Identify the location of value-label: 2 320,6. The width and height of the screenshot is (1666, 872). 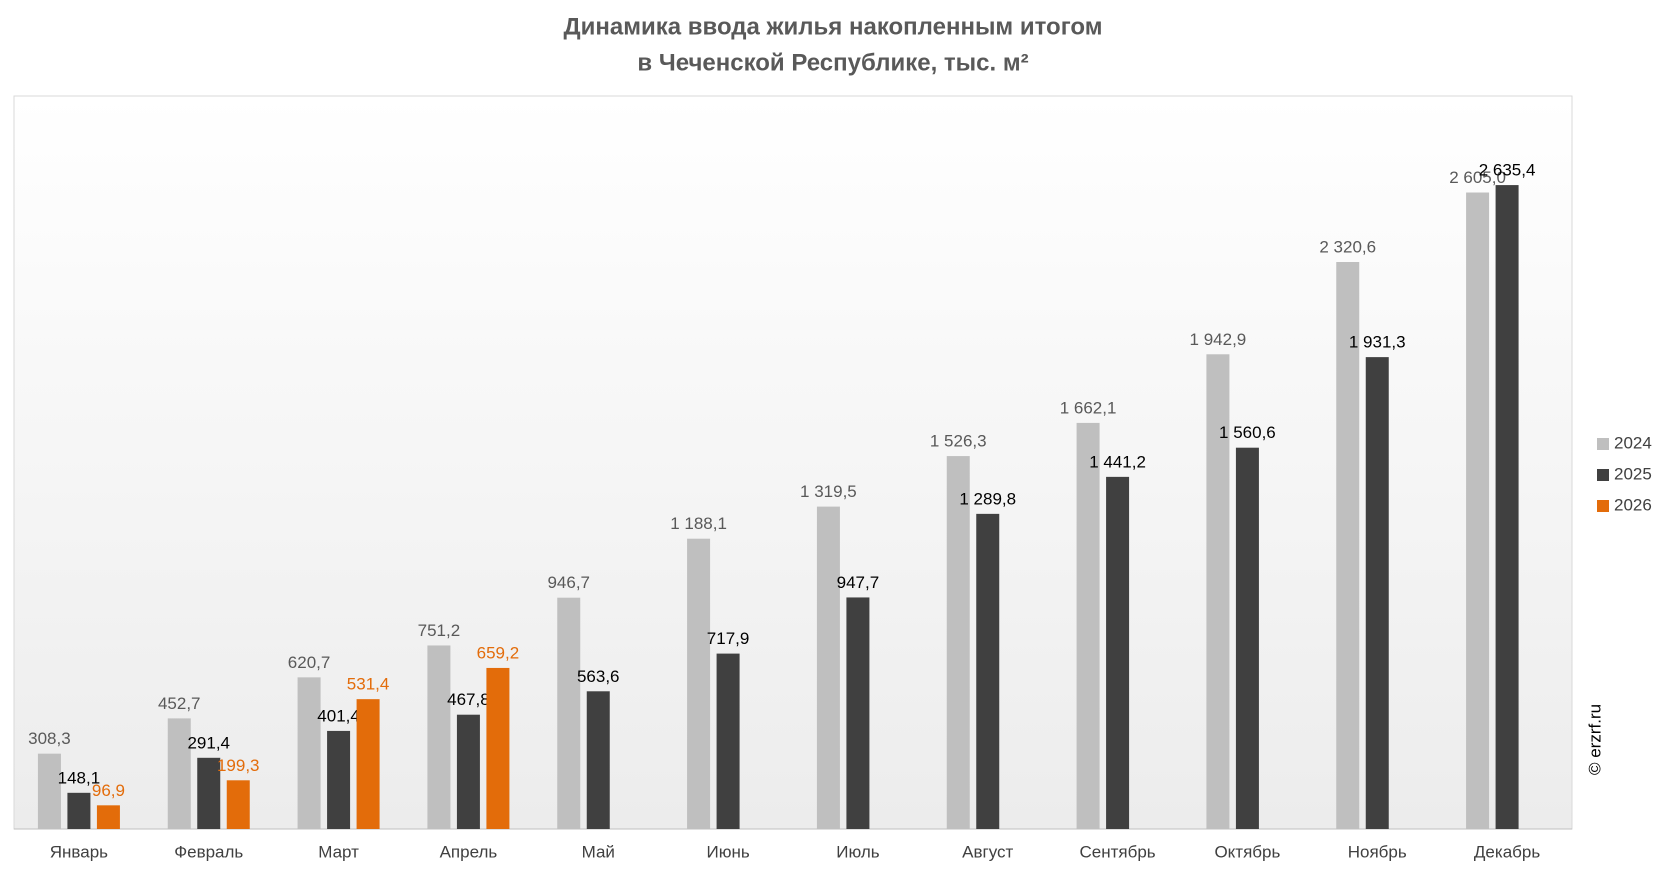
(1347, 246).